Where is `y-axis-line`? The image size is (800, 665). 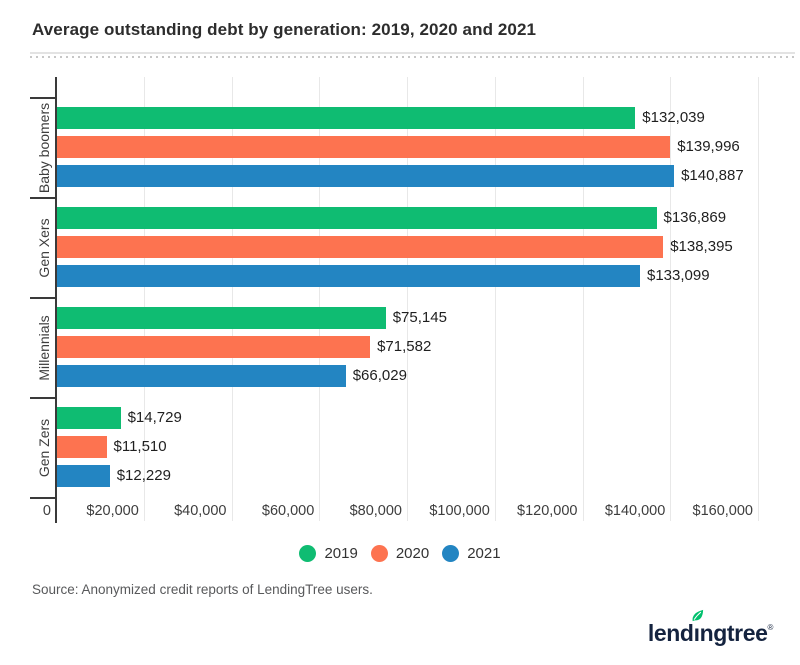 y-axis-line is located at coordinates (56, 300).